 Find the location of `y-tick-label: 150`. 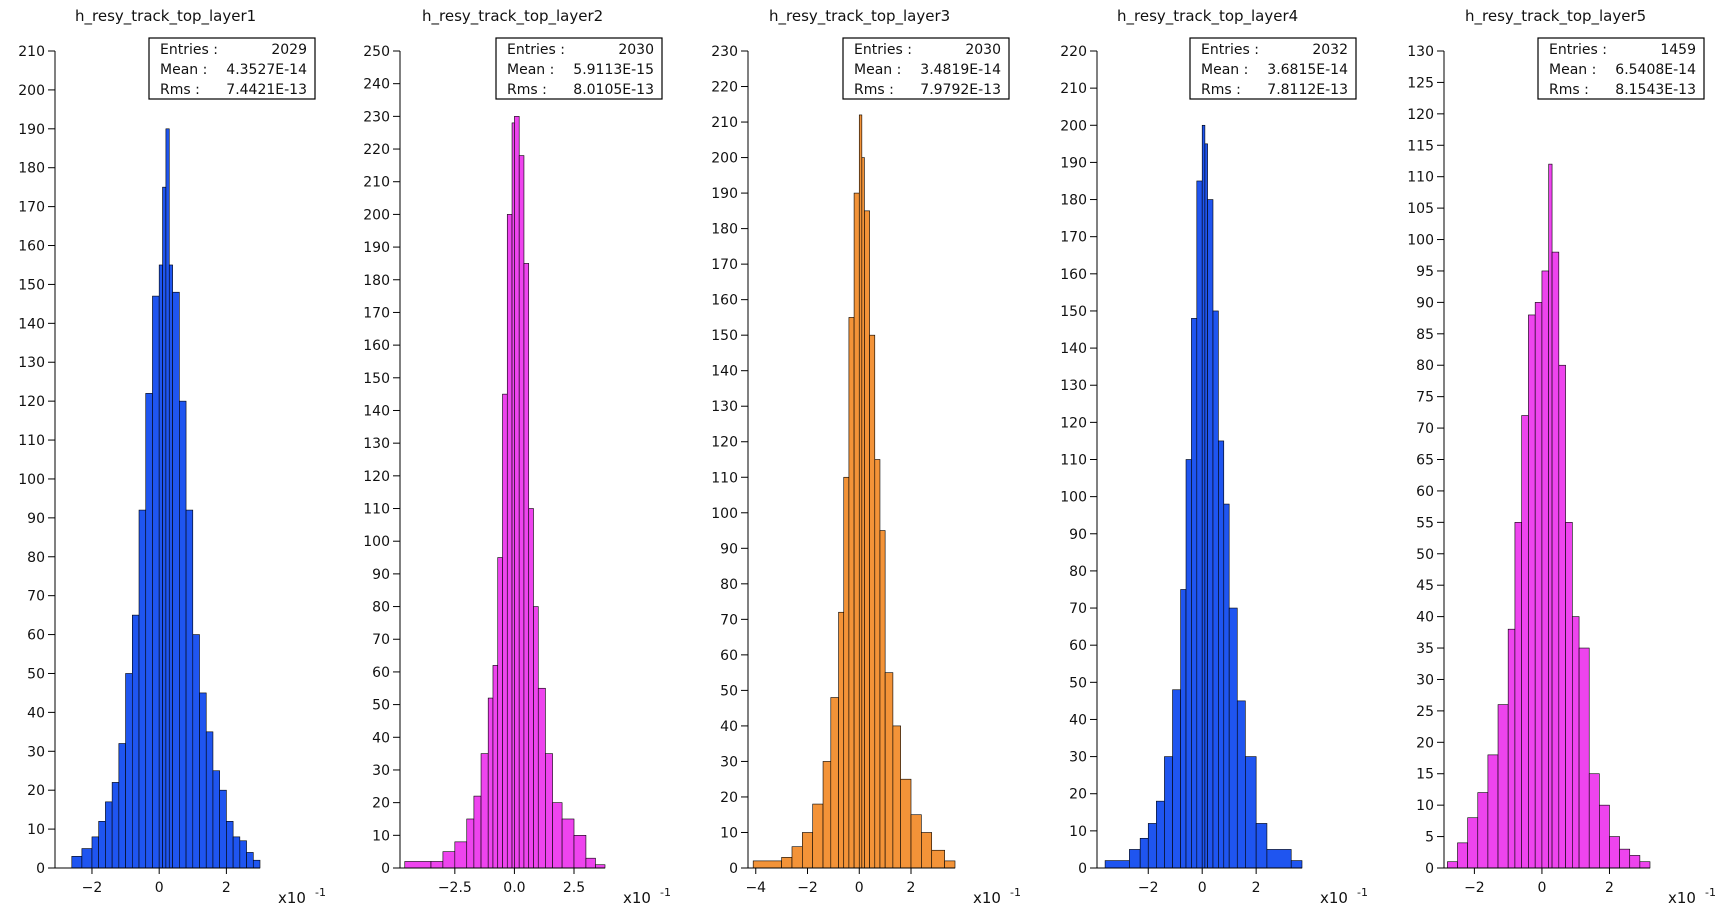

y-tick-label: 150 is located at coordinates (724, 336).